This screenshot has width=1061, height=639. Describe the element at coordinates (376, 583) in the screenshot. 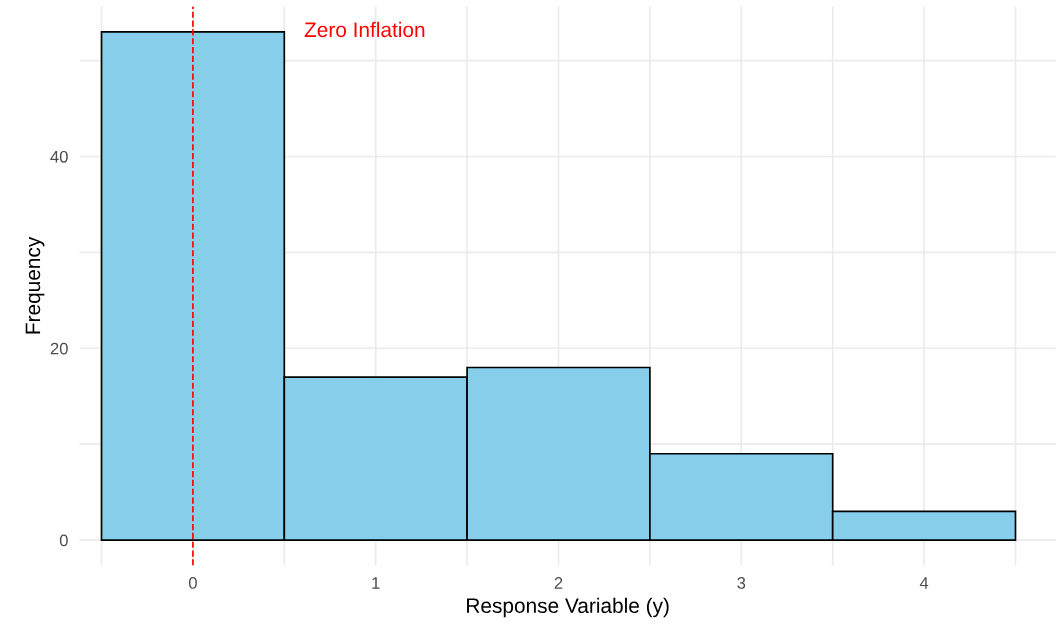

I see `x-tick-label: 1` at that location.